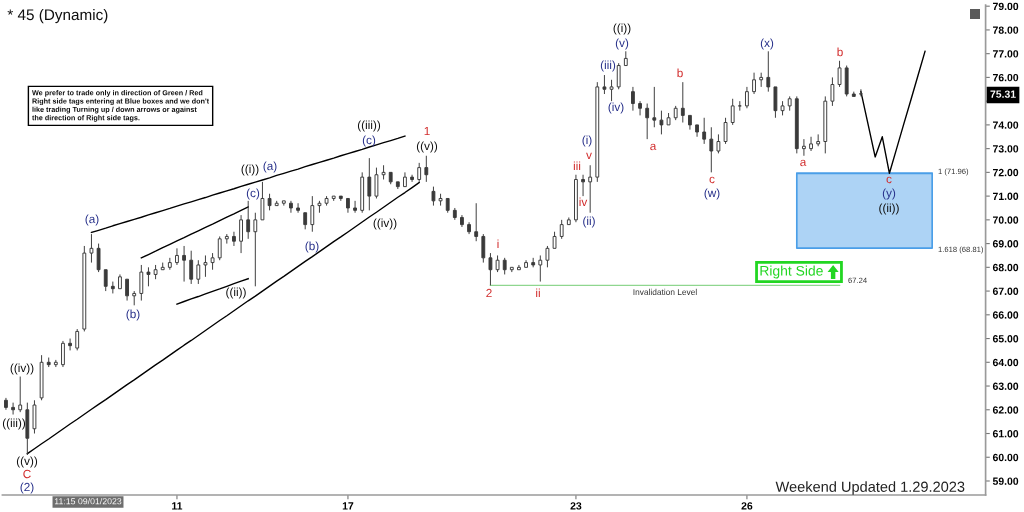  What do you see at coordinates (348, 506) in the screenshot?
I see `x-tick-label: 17` at bounding box center [348, 506].